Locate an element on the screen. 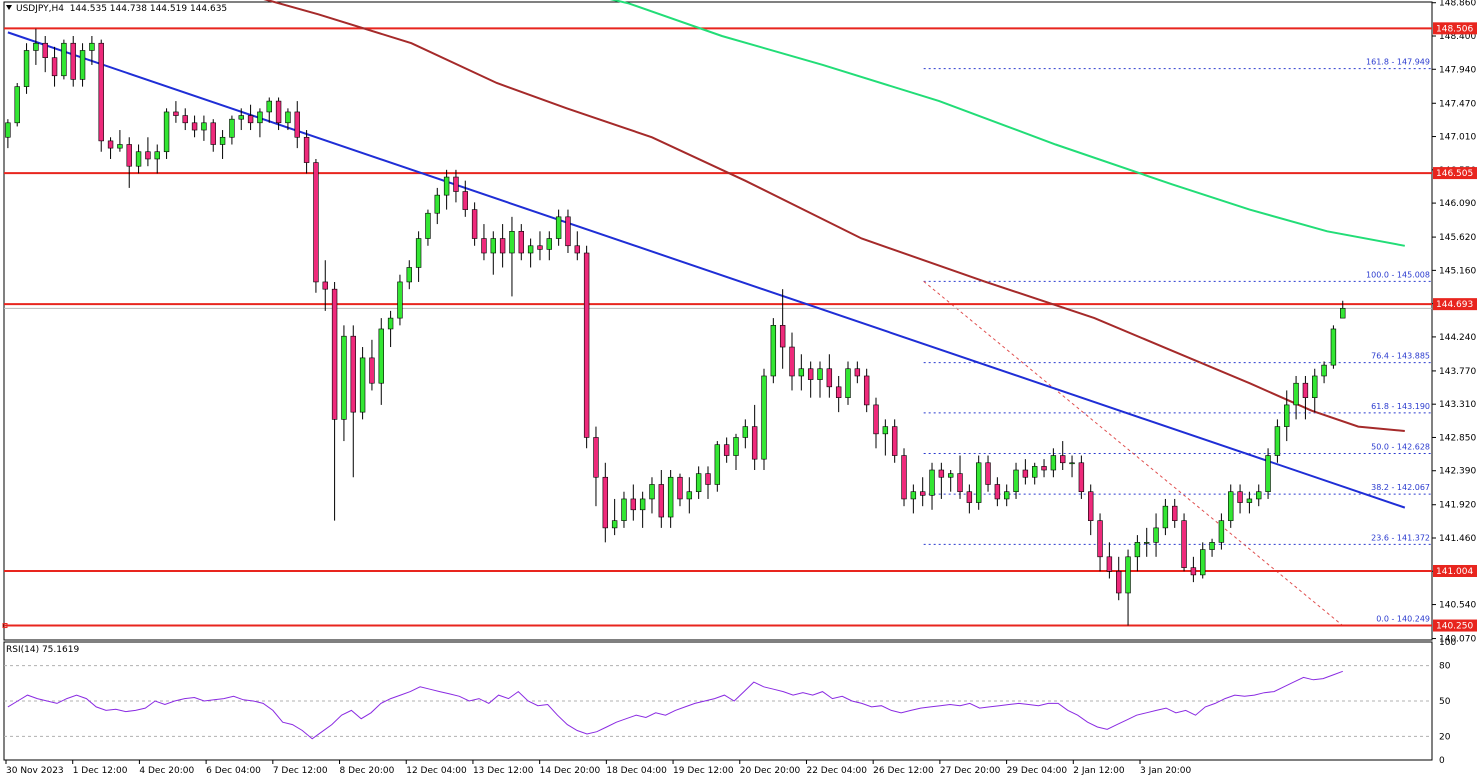 Image resolution: width=1479 pixels, height=780 pixels. x-tick-label: 29 Dec 04:00 is located at coordinates (1037, 771).